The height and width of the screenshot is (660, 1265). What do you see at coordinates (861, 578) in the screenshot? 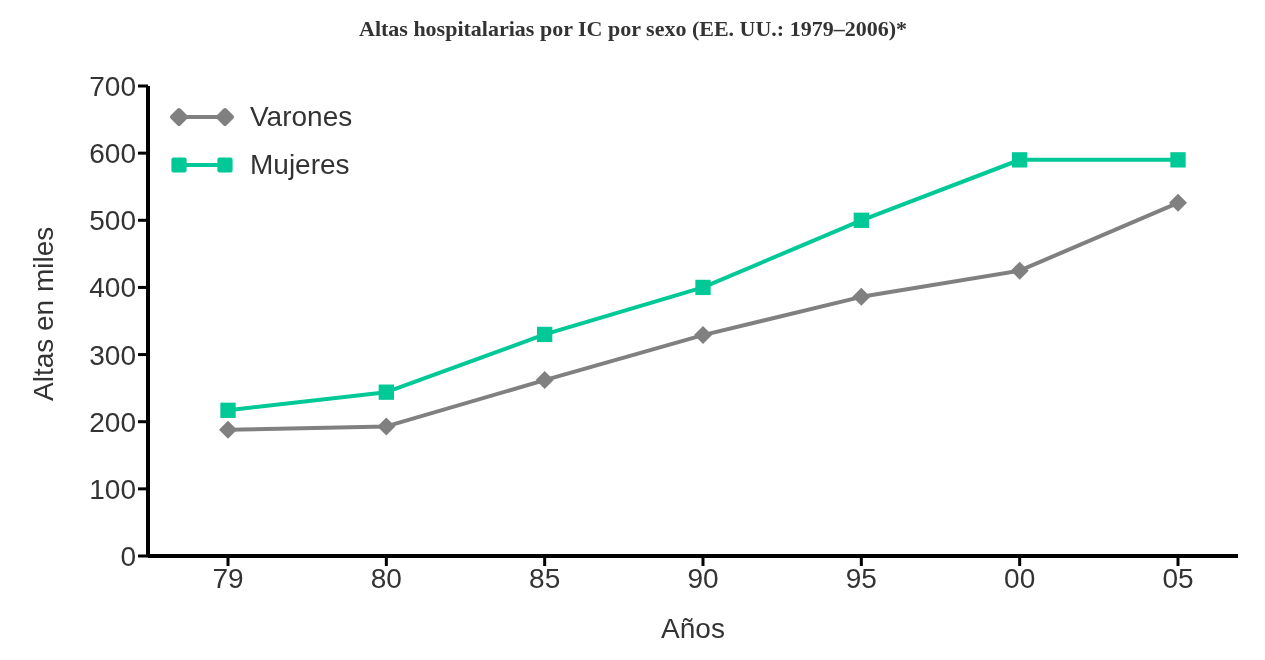
I see `x-tick-label: 95` at bounding box center [861, 578].